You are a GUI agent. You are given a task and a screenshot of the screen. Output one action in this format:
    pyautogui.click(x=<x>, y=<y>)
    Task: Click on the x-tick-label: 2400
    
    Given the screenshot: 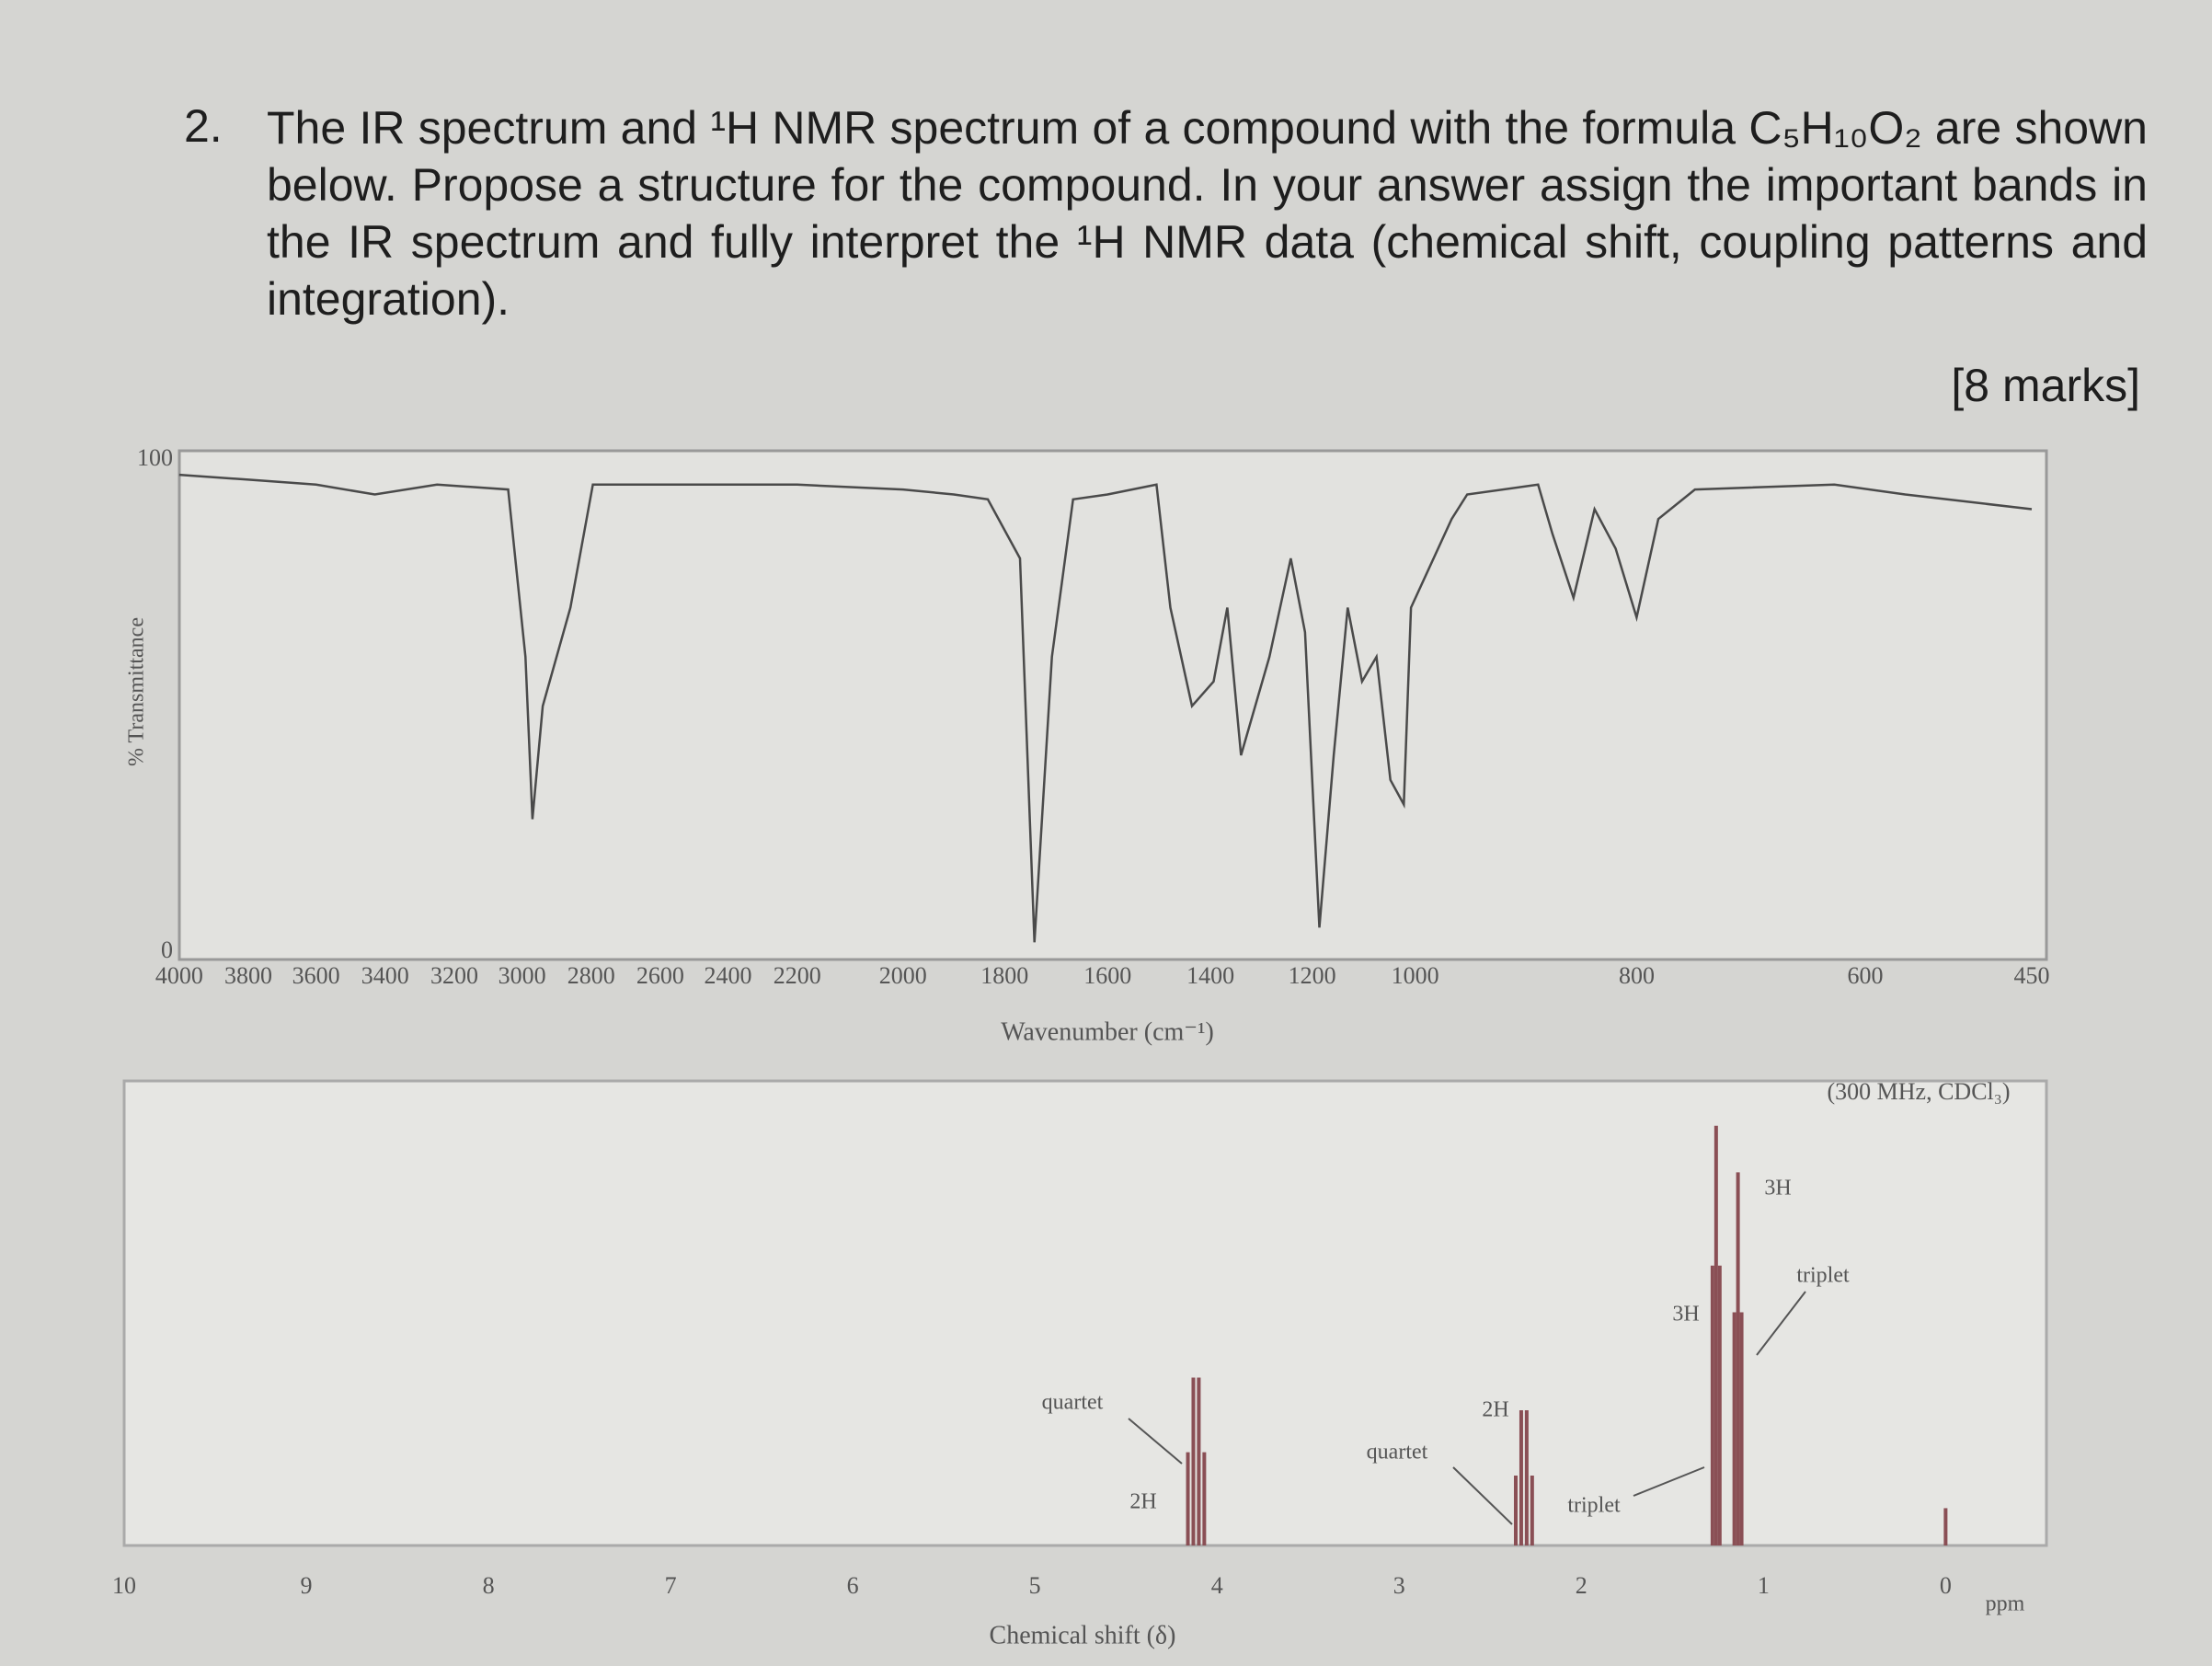 What is the action you would take?
    pyautogui.click(x=728, y=976)
    